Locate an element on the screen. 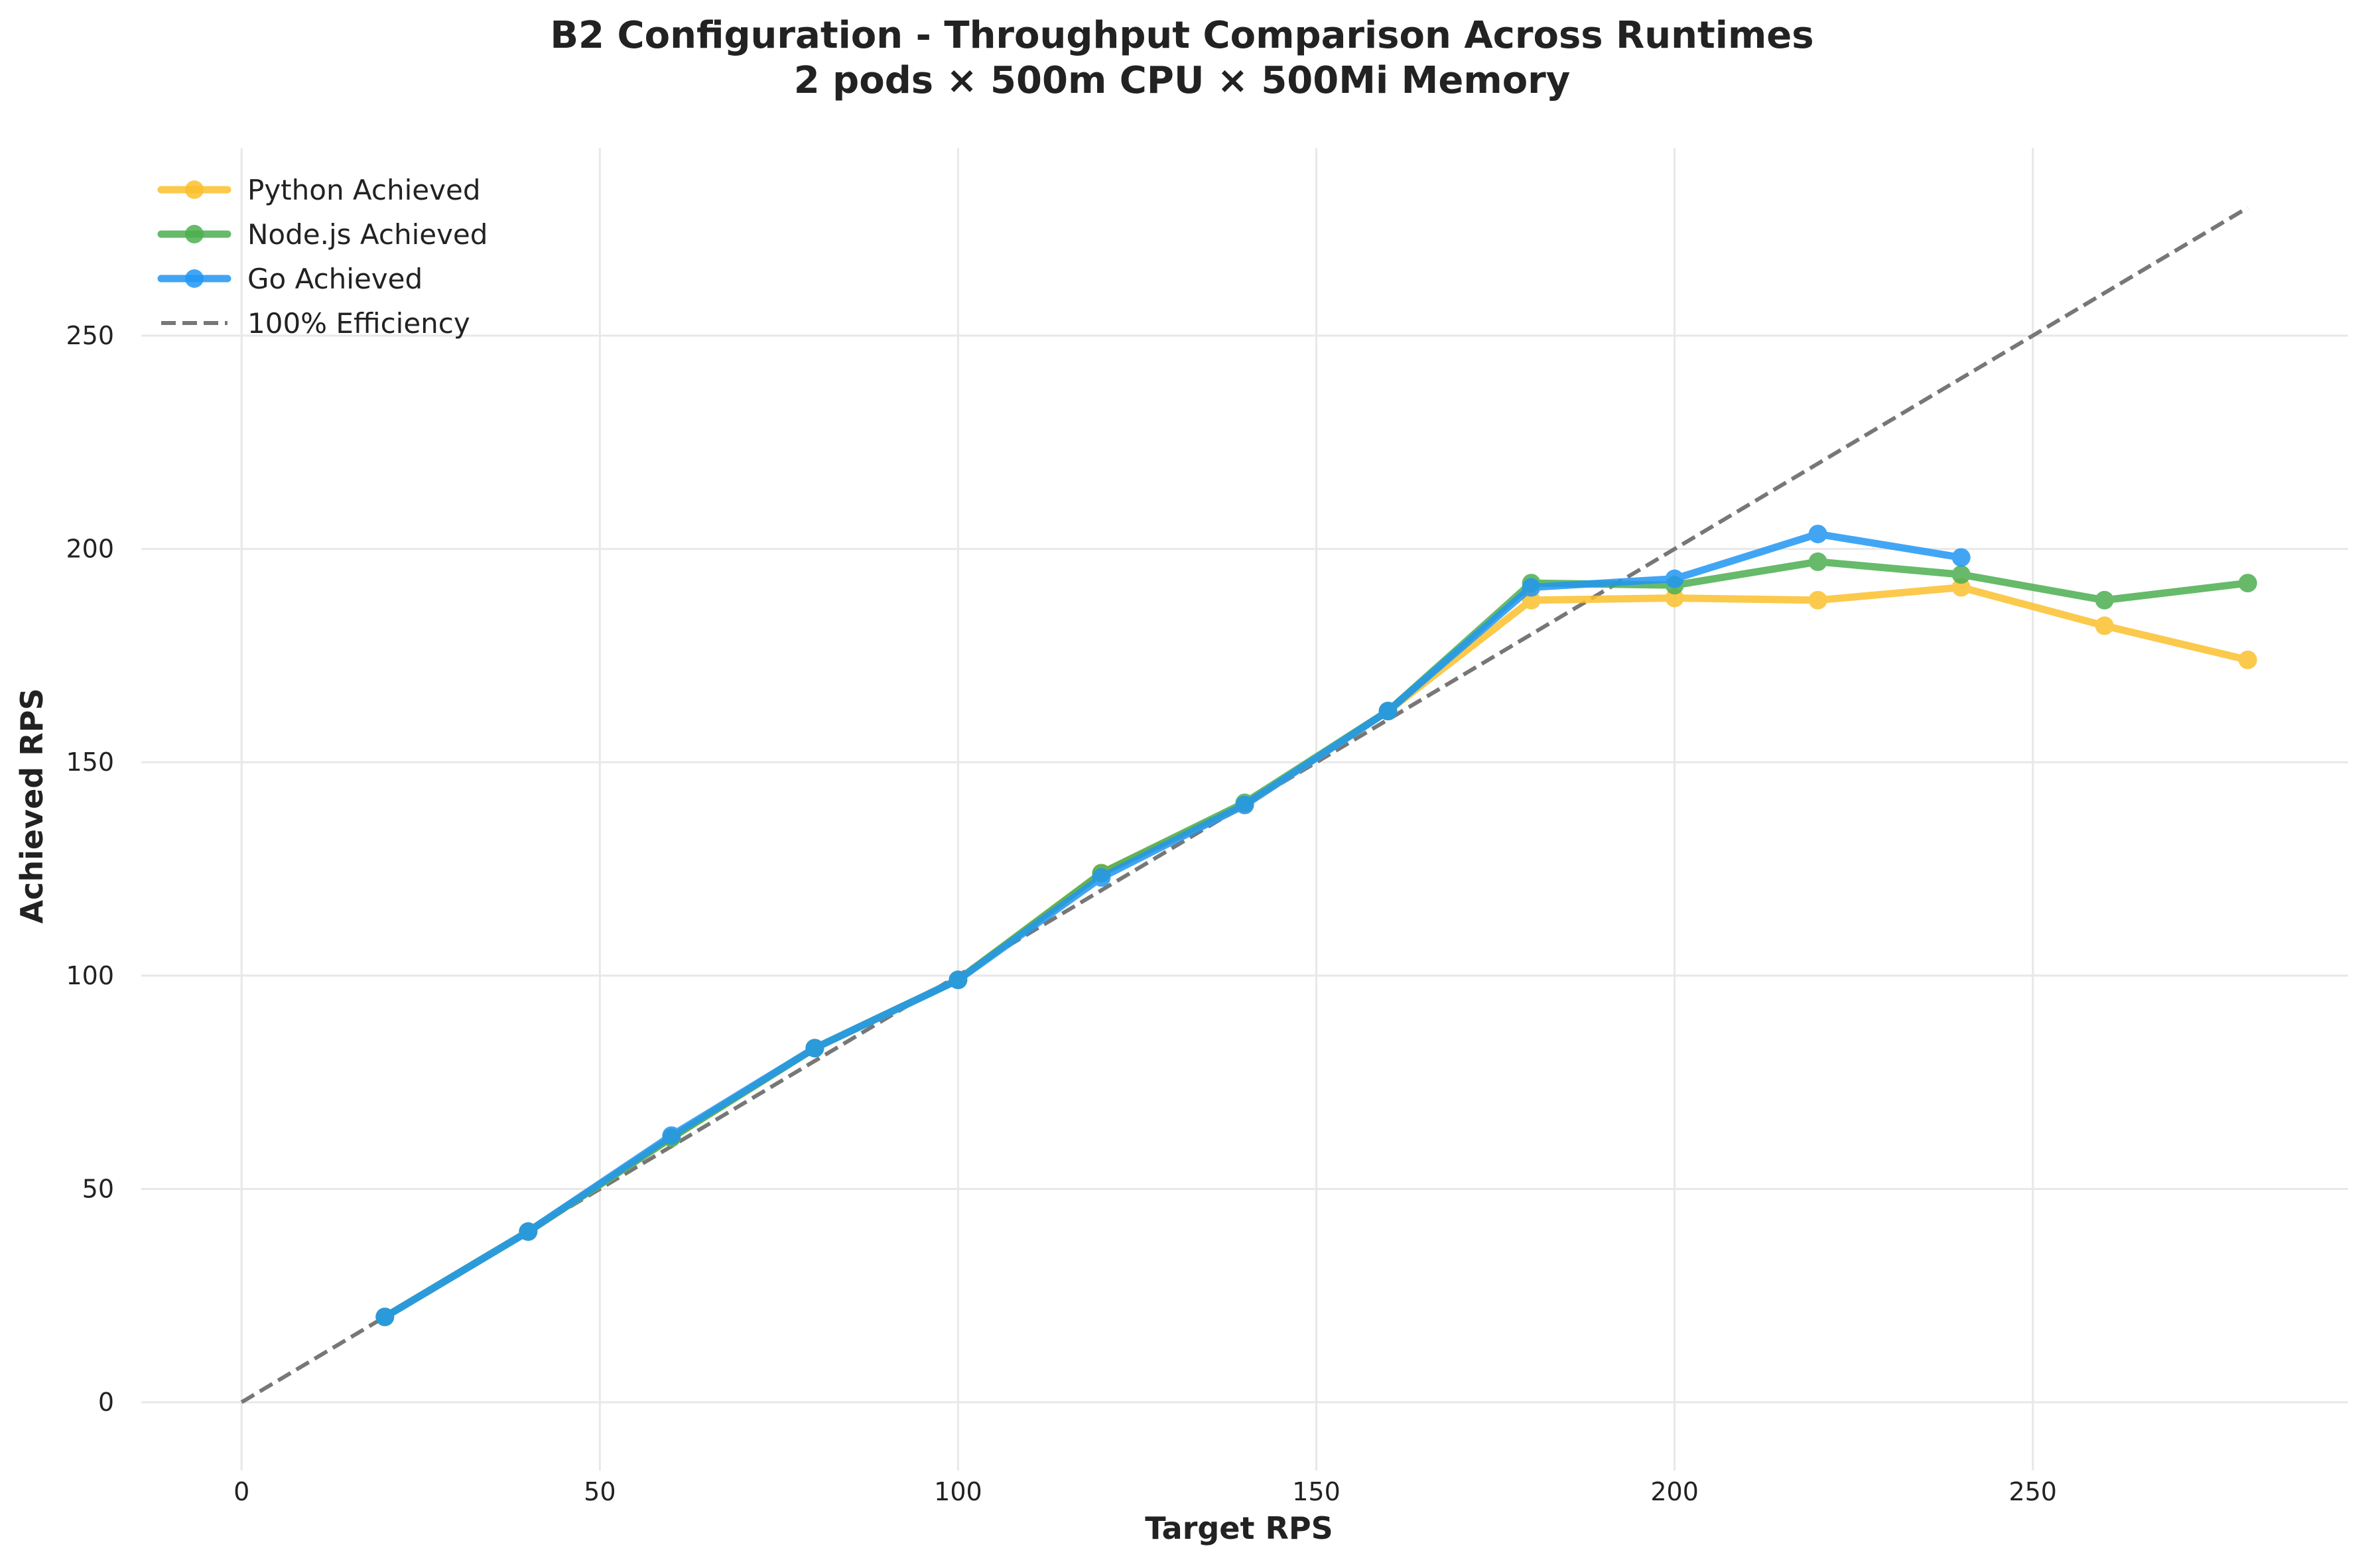 This screenshot has width=2364, height=1568. x-tick-label: 200 is located at coordinates (1674, 1492).